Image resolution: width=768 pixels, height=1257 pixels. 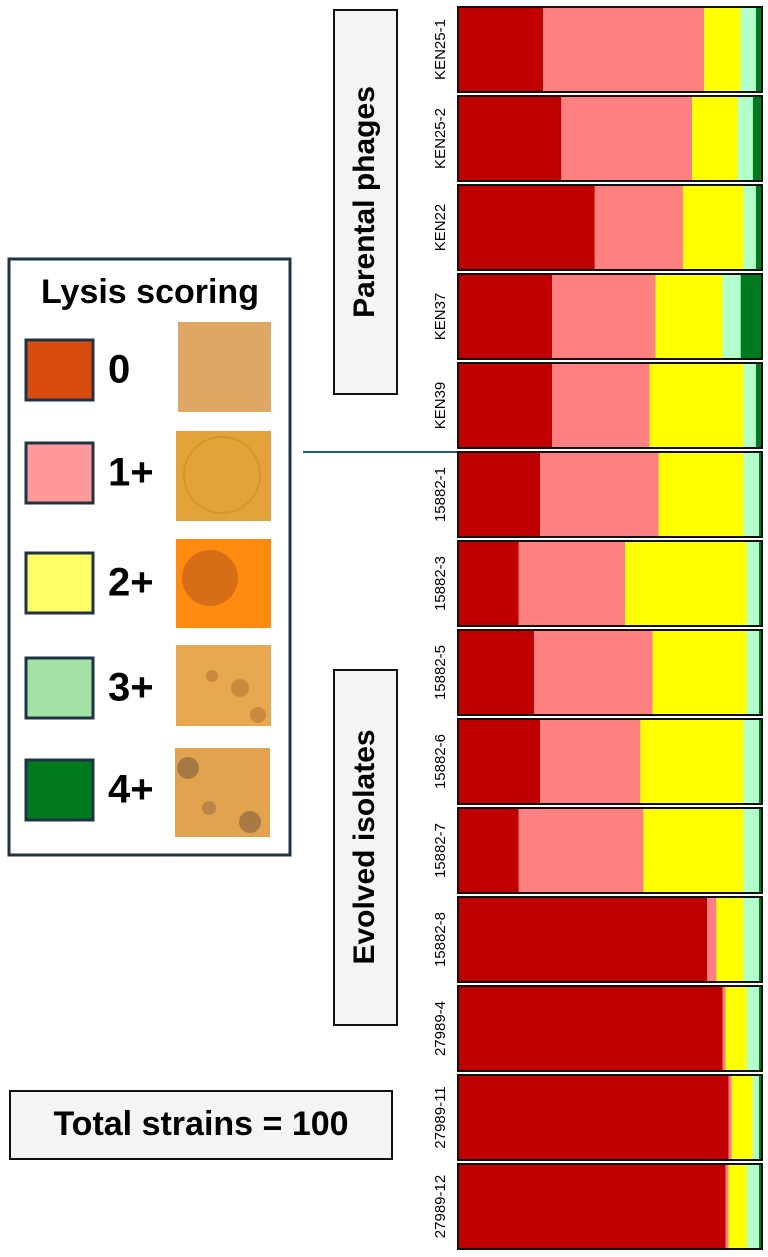 I want to click on y-tick-label: 15882-6, so click(x=440, y=761).